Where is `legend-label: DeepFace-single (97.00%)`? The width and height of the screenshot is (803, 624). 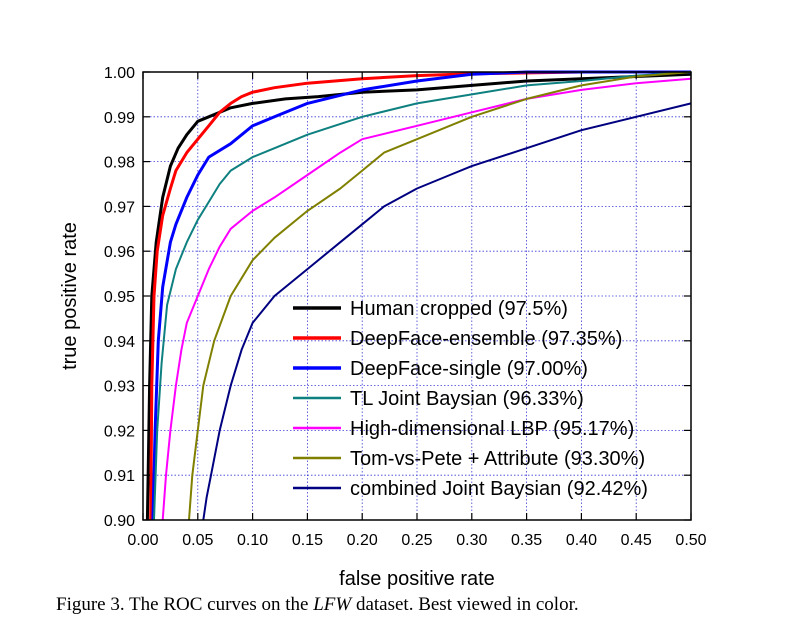 legend-label: DeepFace-single (97.00%) is located at coordinates (469, 369).